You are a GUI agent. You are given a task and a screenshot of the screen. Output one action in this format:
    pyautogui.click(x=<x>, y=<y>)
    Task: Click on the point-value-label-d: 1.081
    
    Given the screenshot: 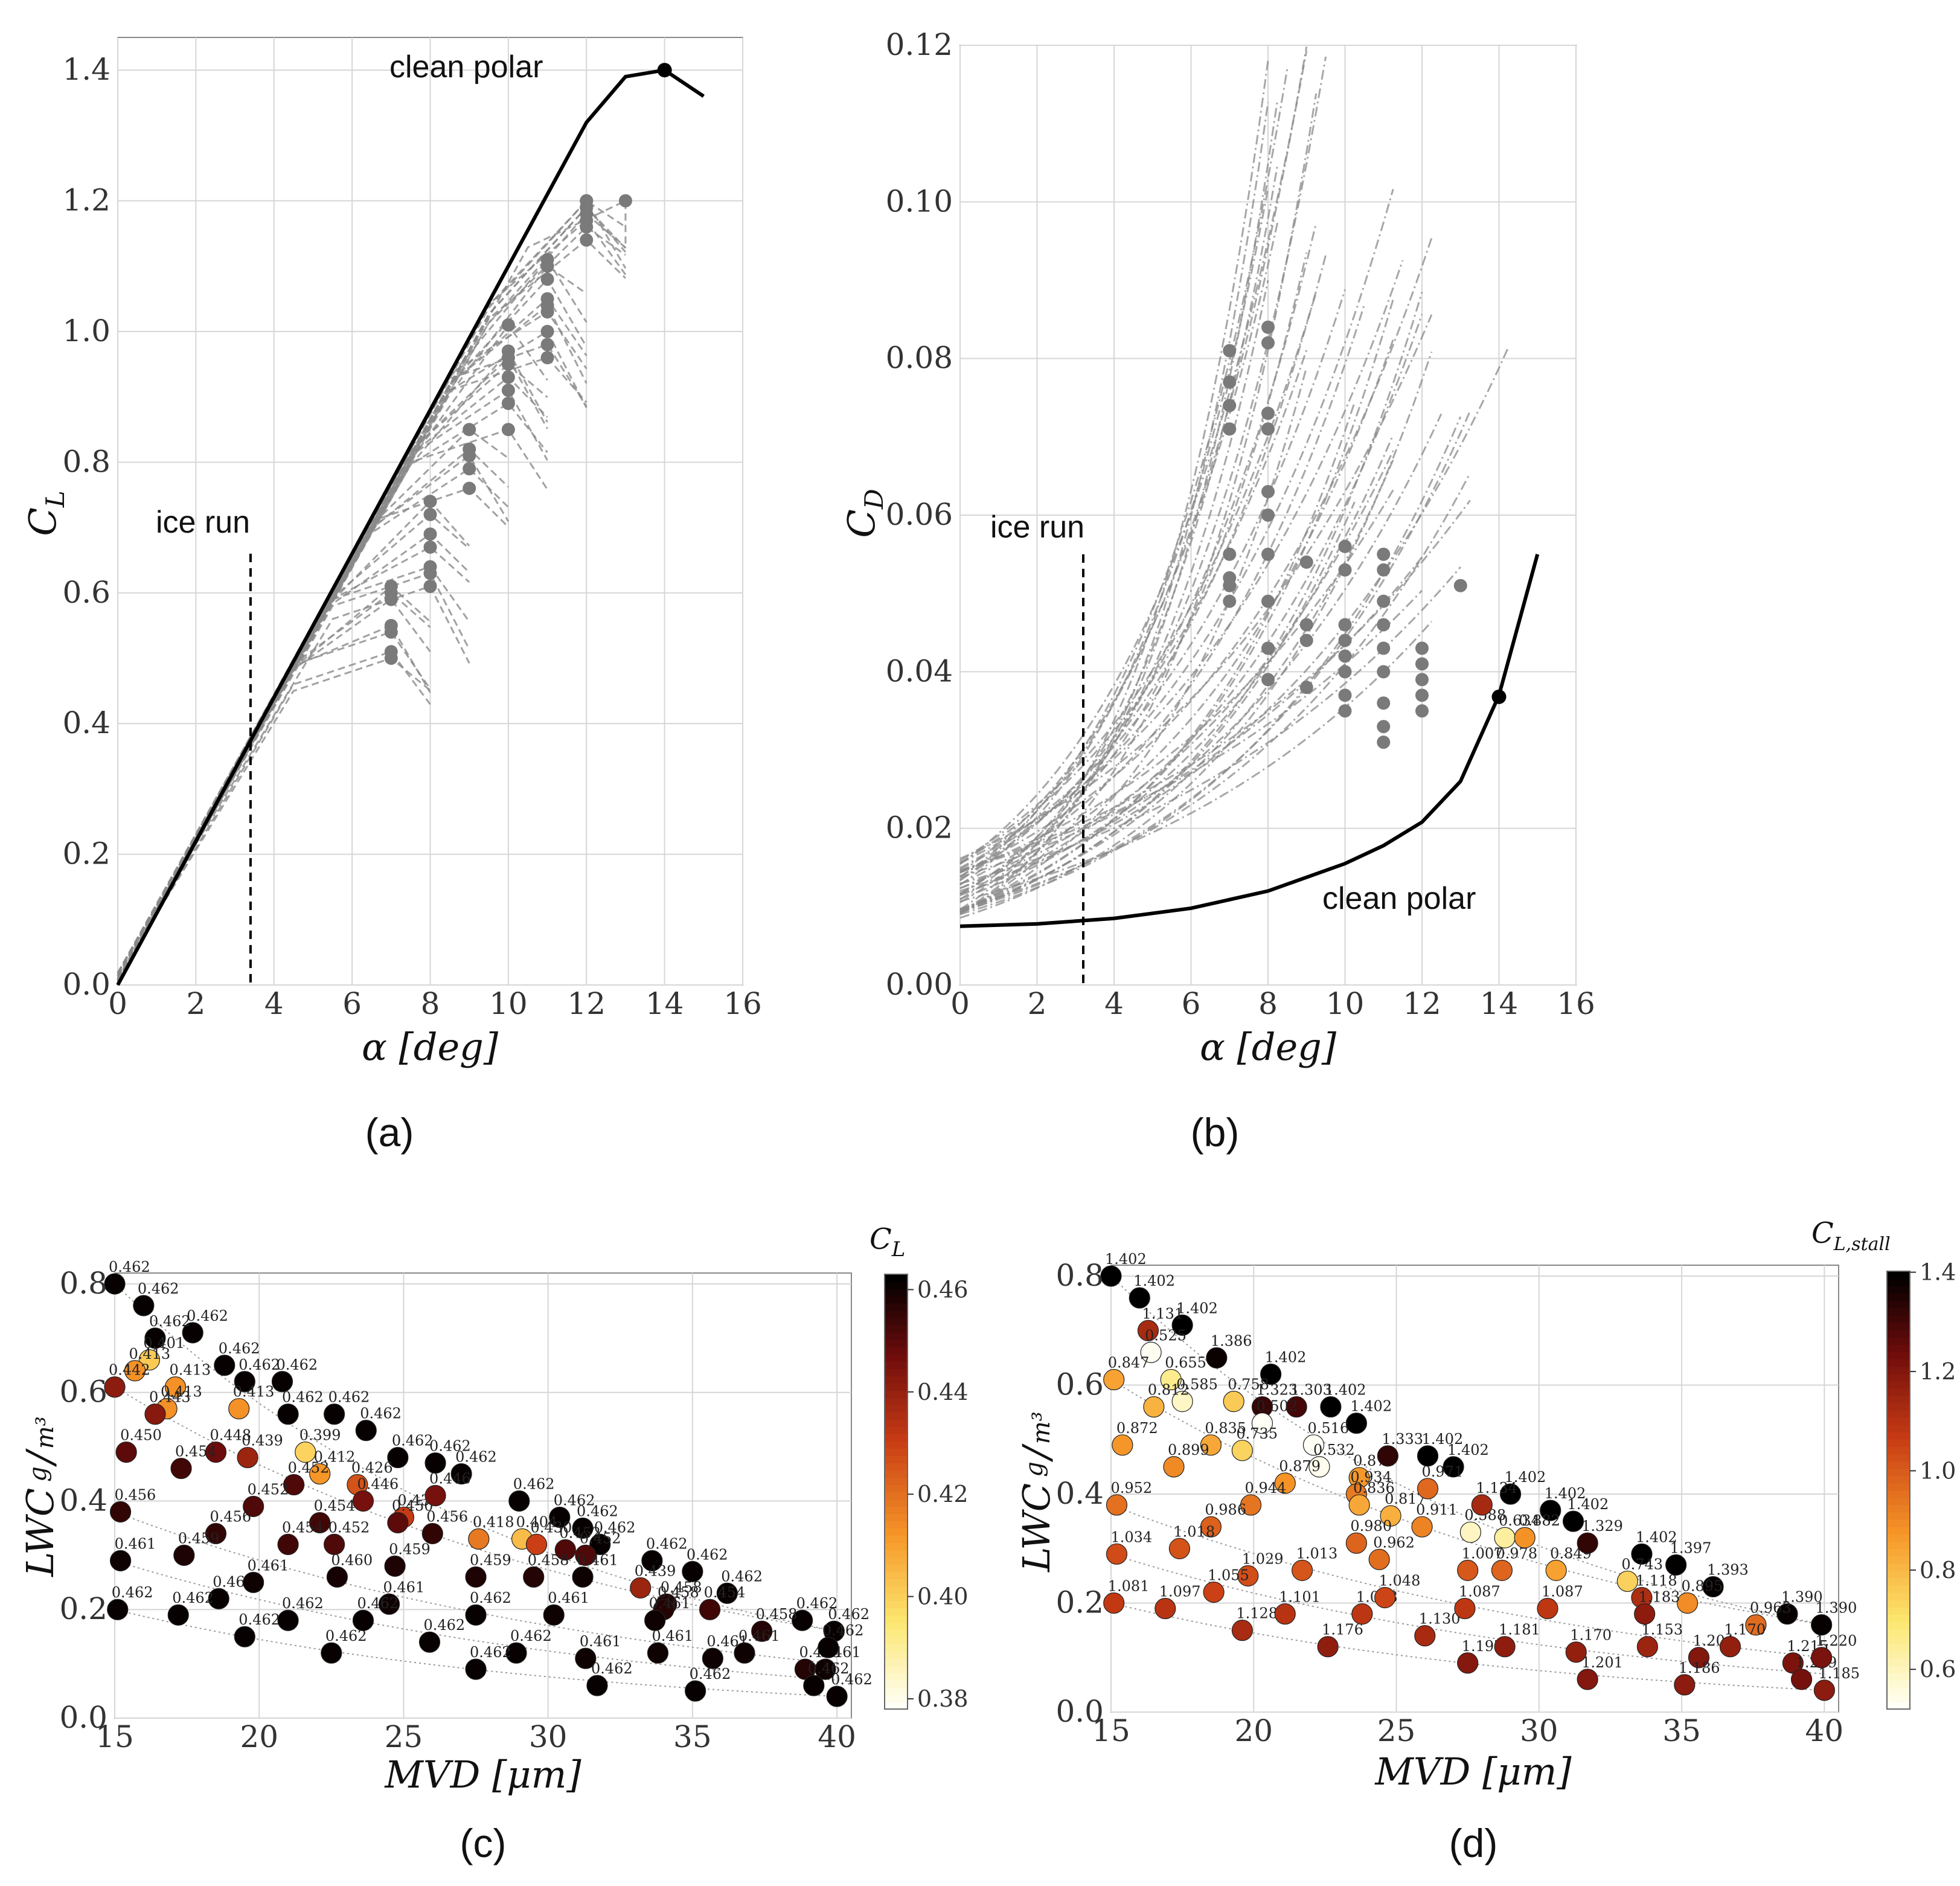 What is the action you would take?
    pyautogui.click(x=1129, y=1586)
    